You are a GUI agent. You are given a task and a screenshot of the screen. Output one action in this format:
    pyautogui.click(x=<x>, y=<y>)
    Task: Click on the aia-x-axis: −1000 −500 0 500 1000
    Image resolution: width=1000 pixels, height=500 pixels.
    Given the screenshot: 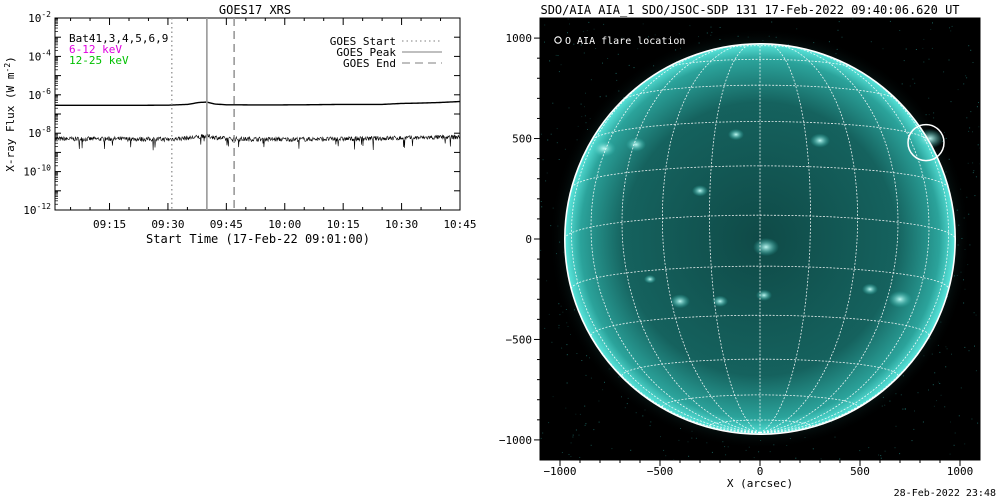 What is the action you would take?
    pyautogui.click(x=758, y=469)
    